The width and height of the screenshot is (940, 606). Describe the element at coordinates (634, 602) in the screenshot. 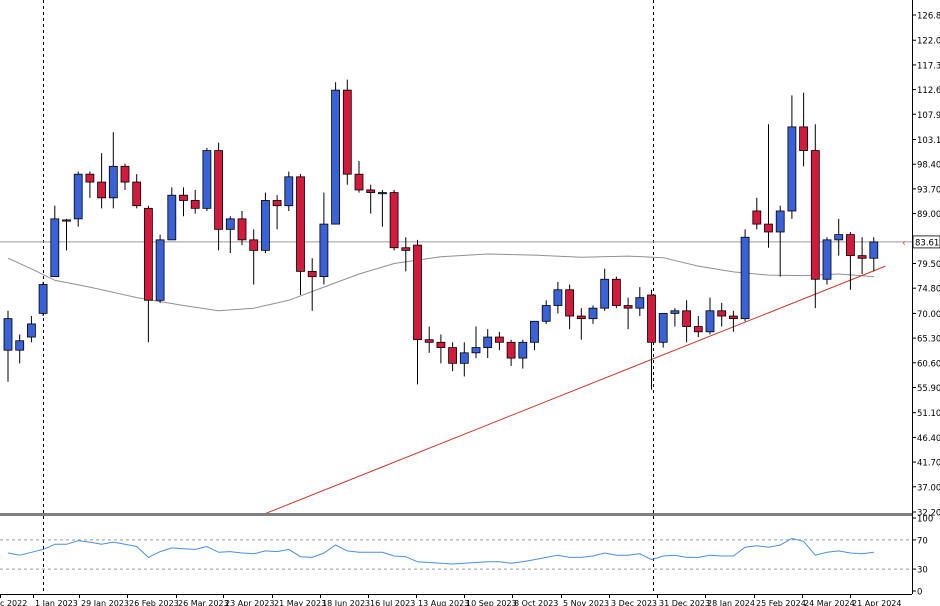

I see `date-tick-label: 3 Dec 2023` at that location.